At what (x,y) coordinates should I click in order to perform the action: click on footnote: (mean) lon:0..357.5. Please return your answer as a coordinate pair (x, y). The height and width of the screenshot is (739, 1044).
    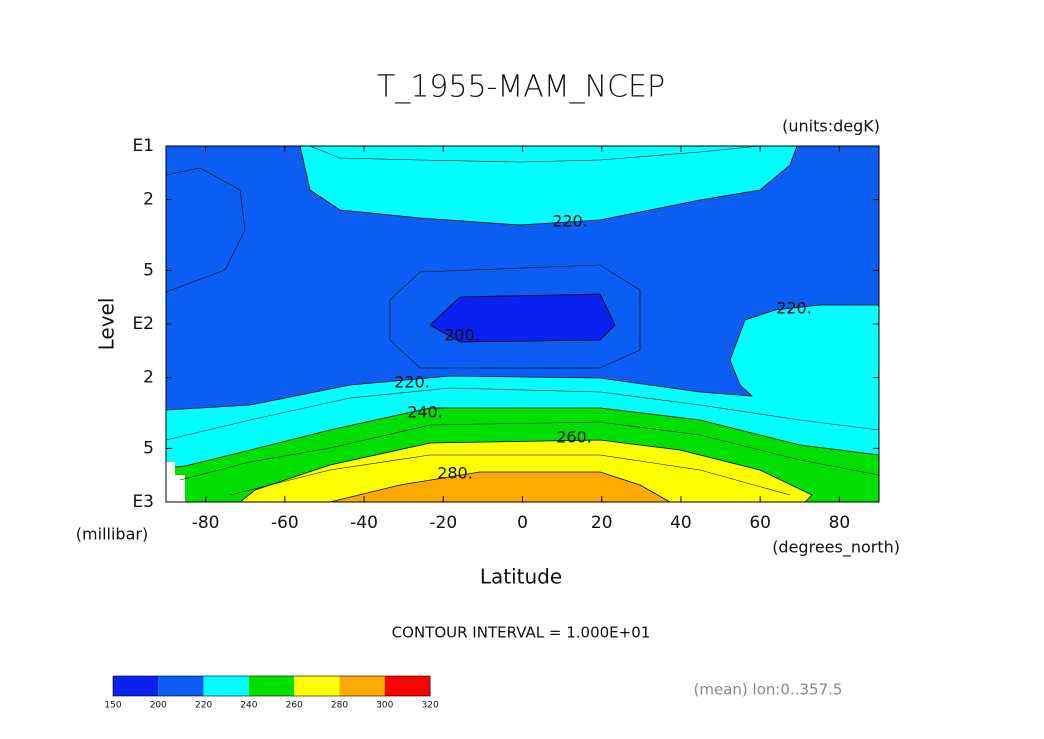
    Looking at the image, I should click on (768, 690).